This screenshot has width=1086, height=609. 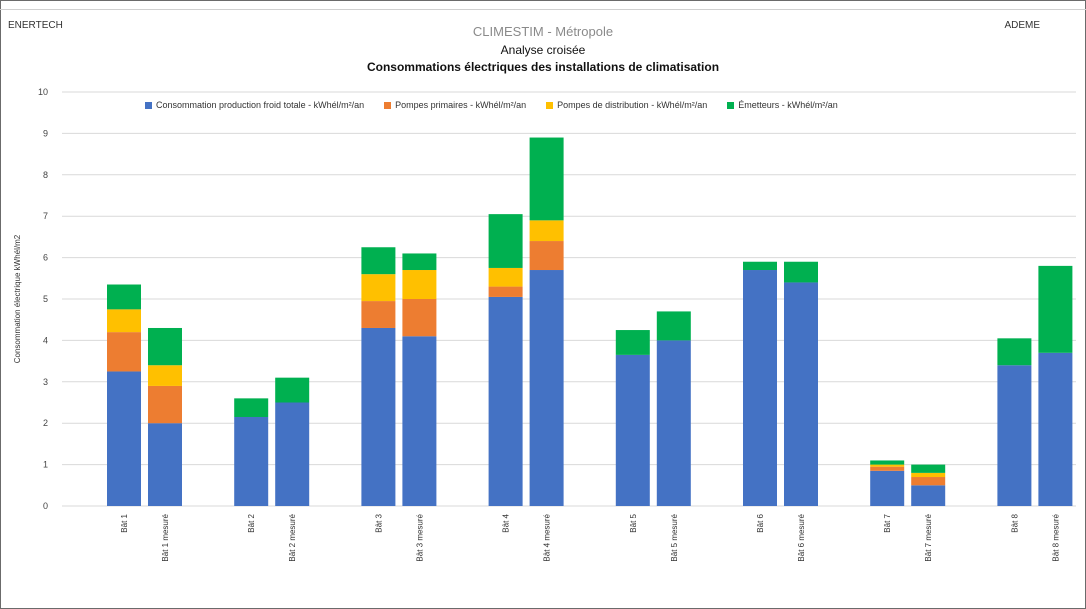 I want to click on chart-subtitle: Analyse croisée, so click(x=543, y=50).